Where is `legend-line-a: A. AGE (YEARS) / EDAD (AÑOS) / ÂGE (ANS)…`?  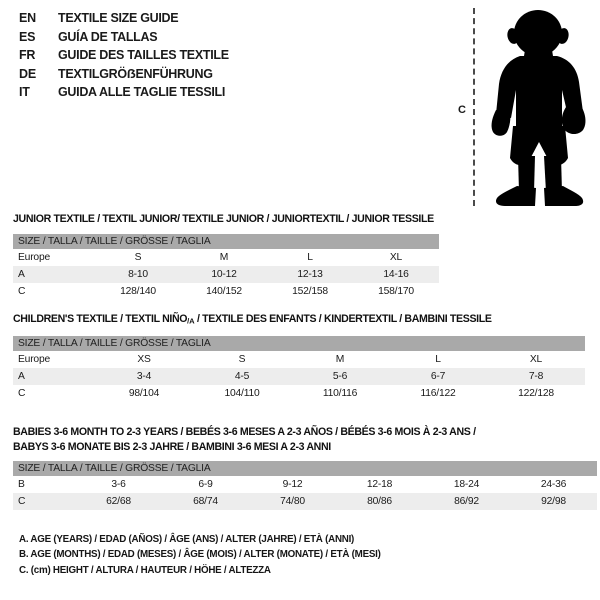 legend-line-a: A. AGE (YEARS) / EDAD (AÑOS) / ÂGE (ANS)… is located at coordinates (187, 539).